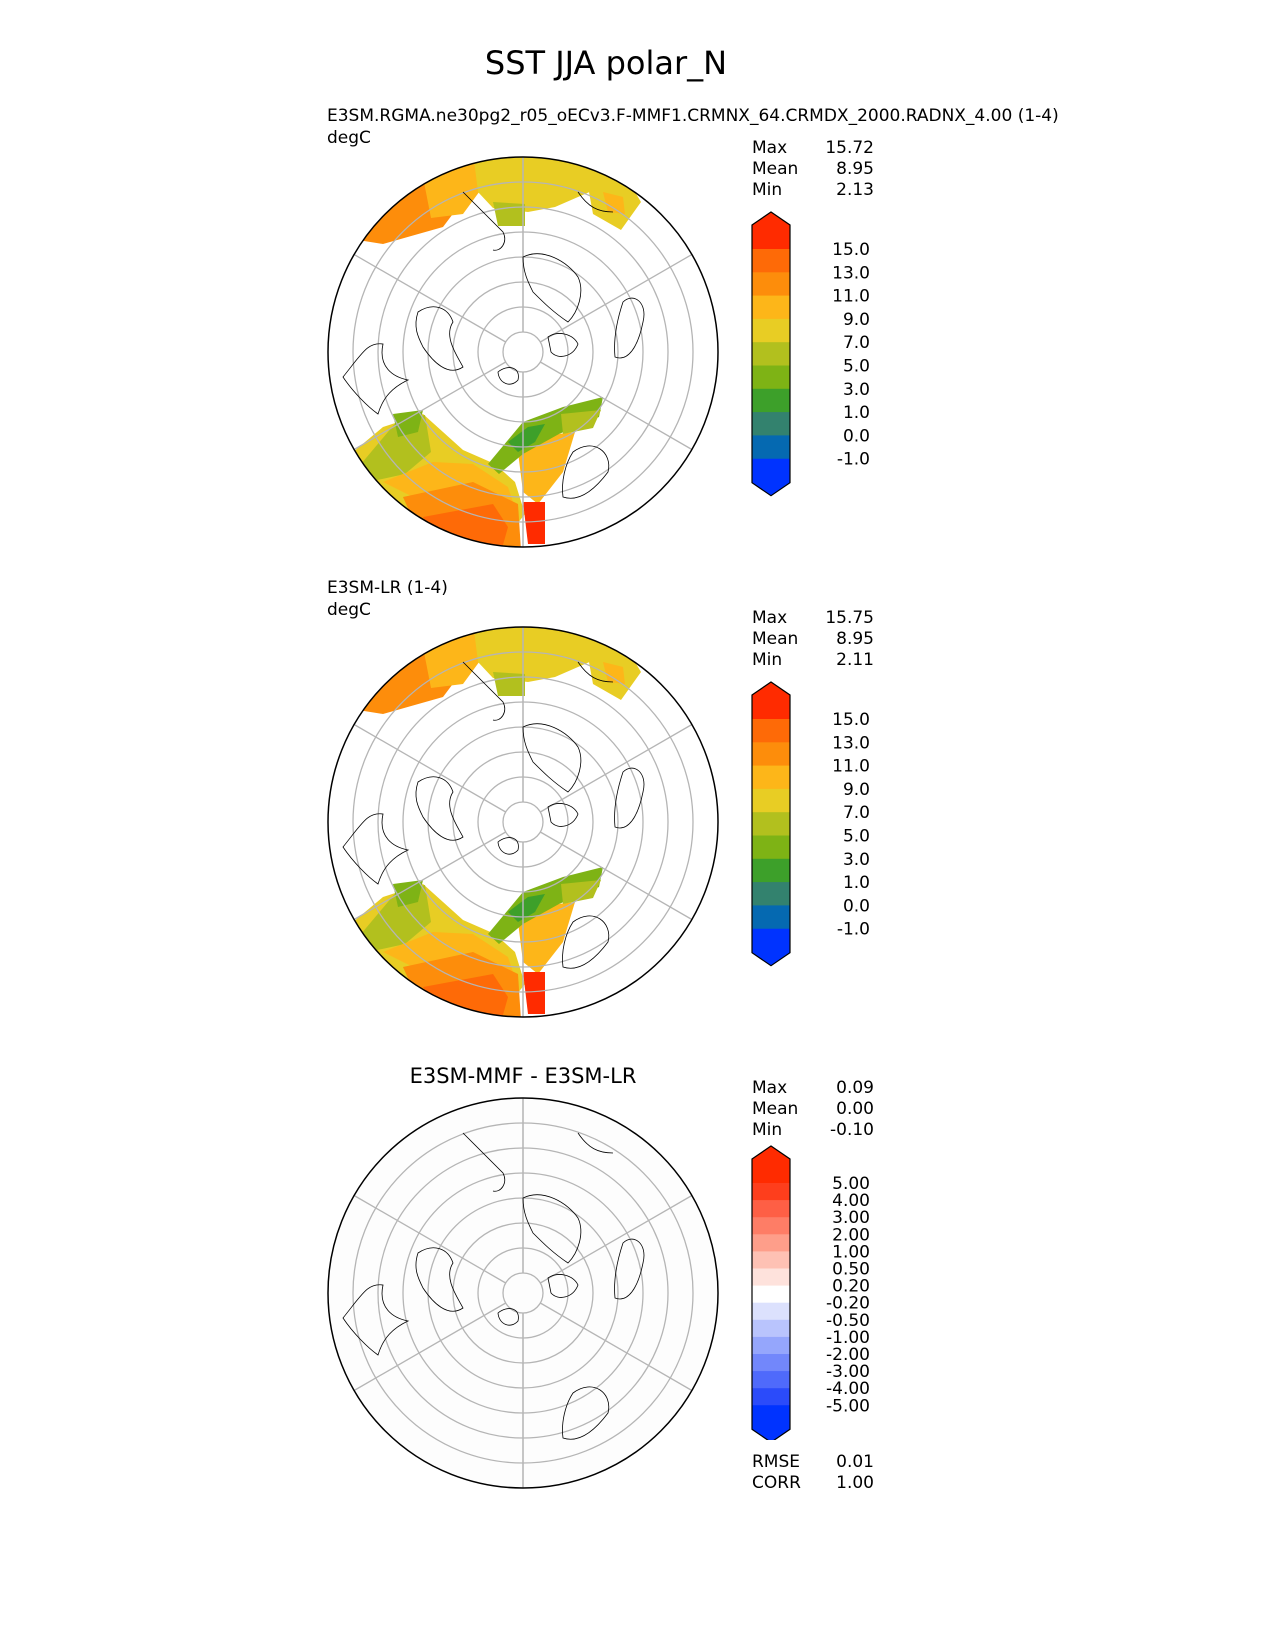  What do you see at coordinates (851, 1270) in the screenshot?
I see `colorbar-tick-label: 0.50` at bounding box center [851, 1270].